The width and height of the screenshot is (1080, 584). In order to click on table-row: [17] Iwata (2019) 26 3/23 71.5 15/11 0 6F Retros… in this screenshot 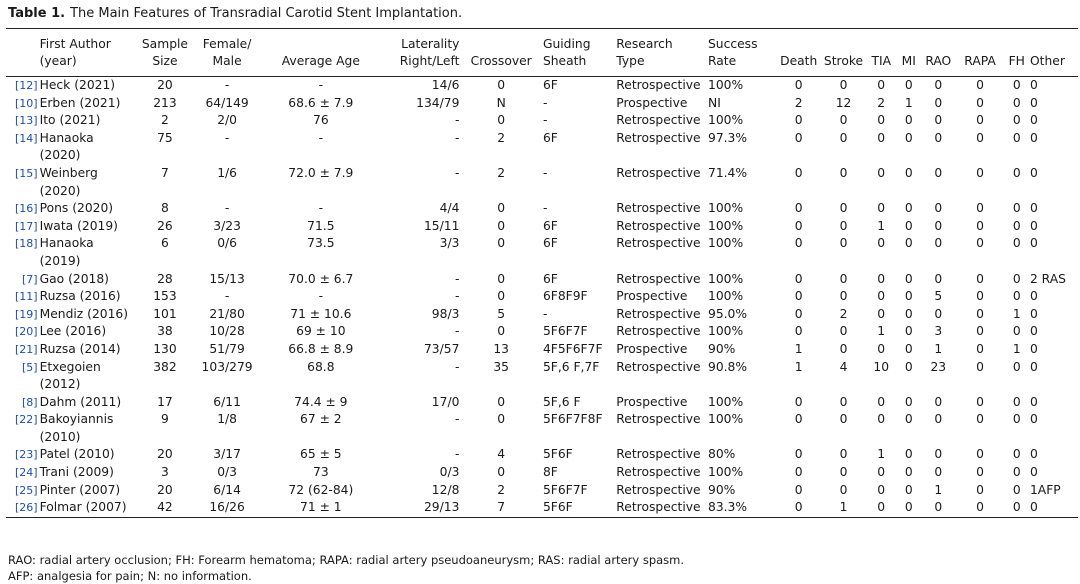, I will do `click(542, 227)`.